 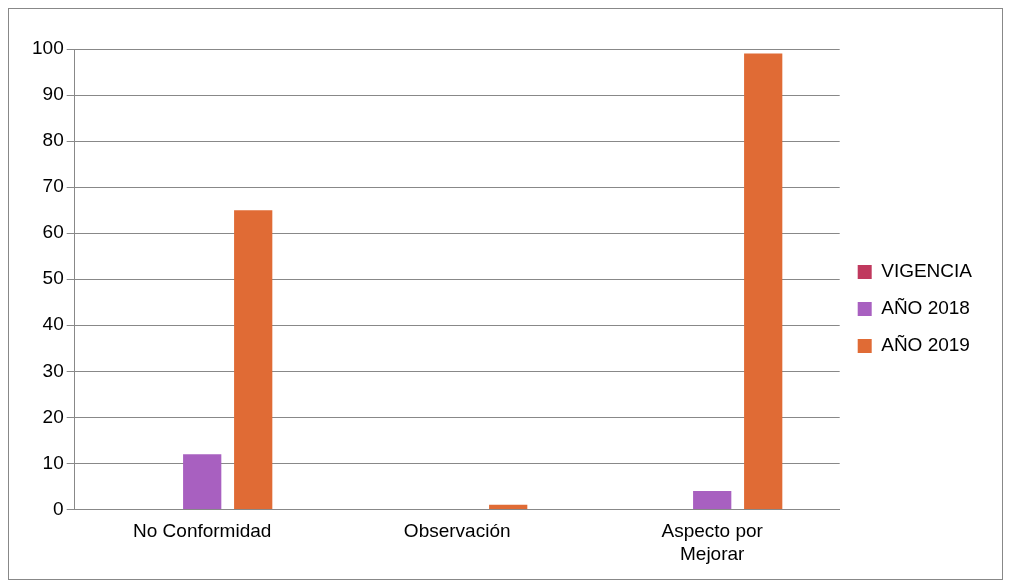 What do you see at coordinates (53, 324) in the screenshot?
I see `y-tick-label: 40` at bounding box center [53, 324].